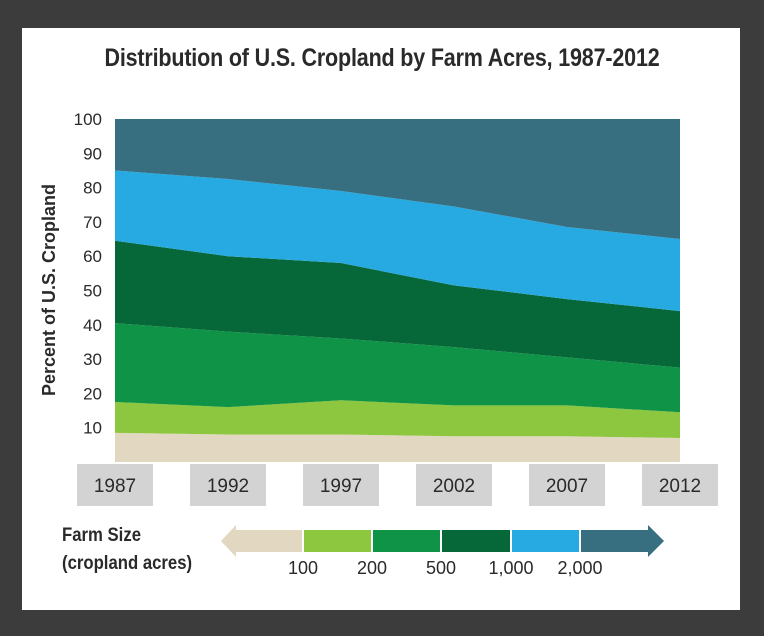 Image resolution: width=764 pixels, height=636 pixels. I want to click on legend-title-line2: (cropland acres), so click(127, 563).